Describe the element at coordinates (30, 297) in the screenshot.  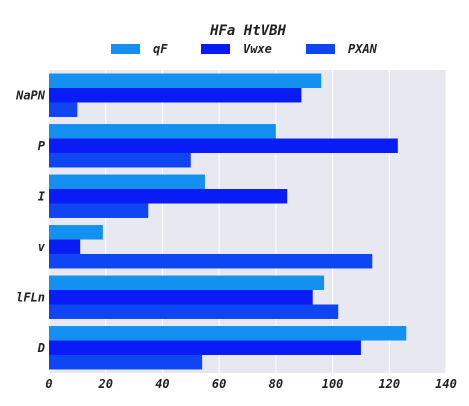
I see `y-tick-label: lFLn` at that location.